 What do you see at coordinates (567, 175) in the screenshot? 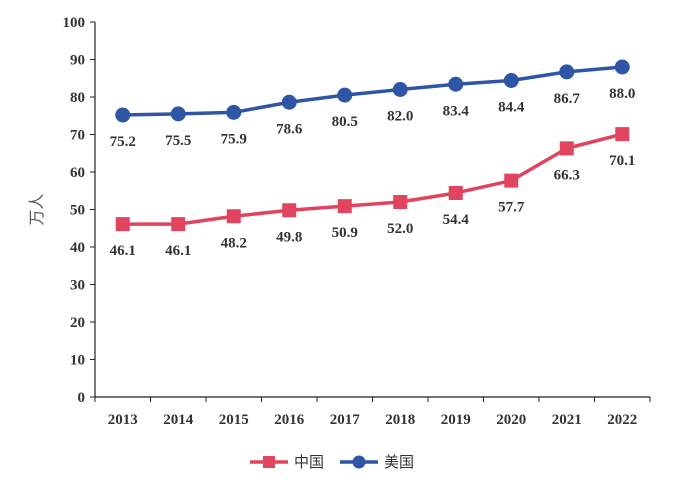
I see `data-label-china: 66.3` at bounding box center [567, 175].